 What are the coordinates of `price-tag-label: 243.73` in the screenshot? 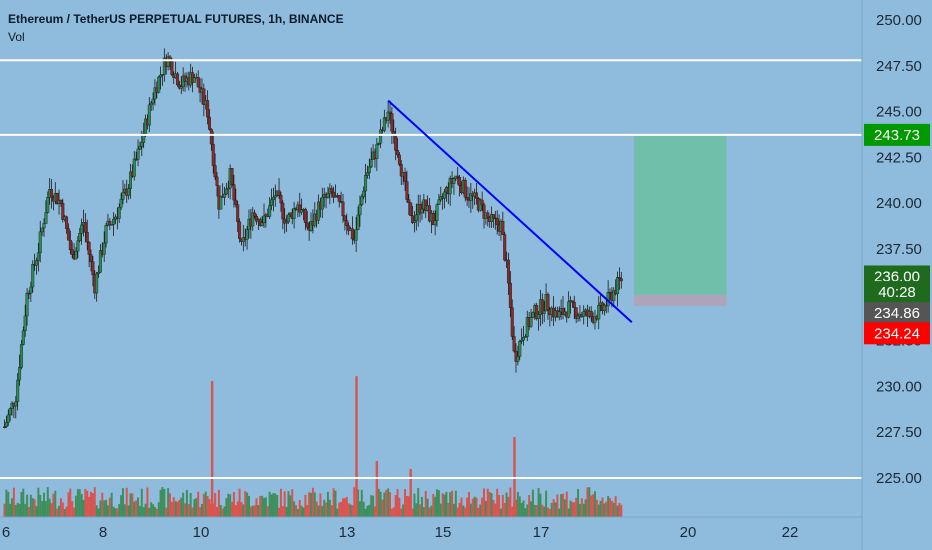 It's located at (897, 135).